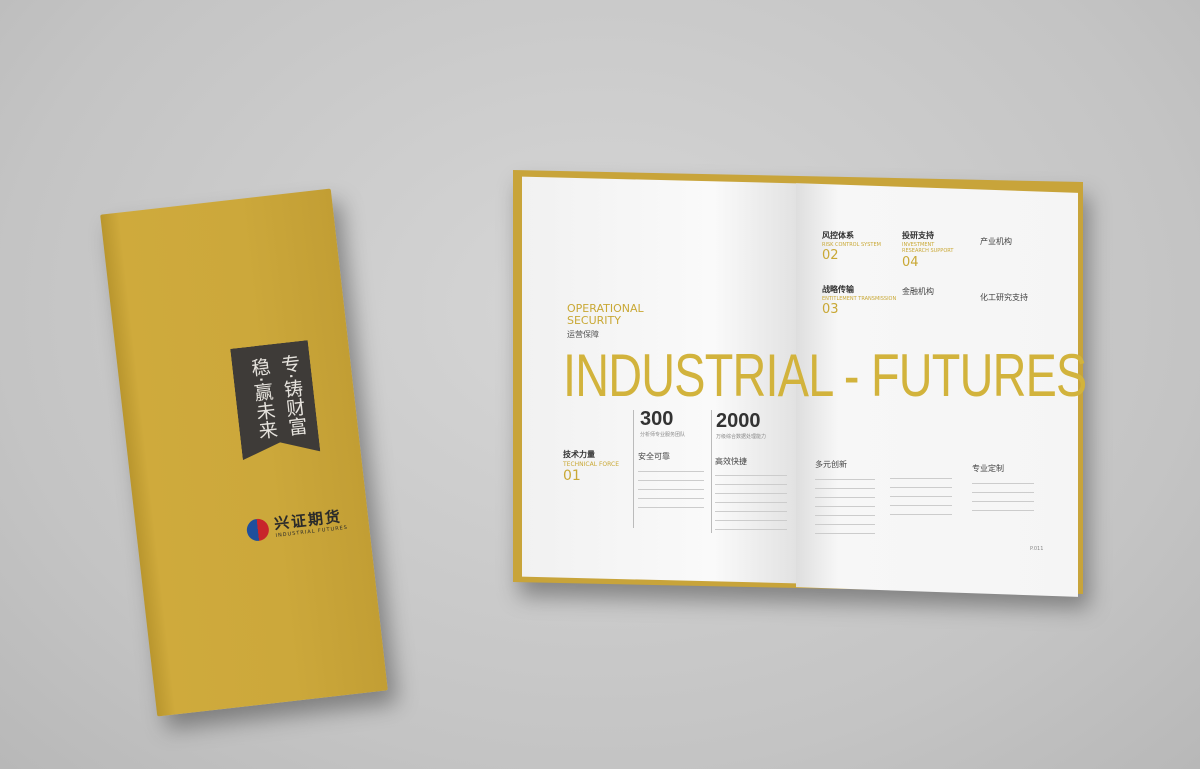  I want to click on risk-en: RISK CONTROL SYSTEM, so click(851, 245).